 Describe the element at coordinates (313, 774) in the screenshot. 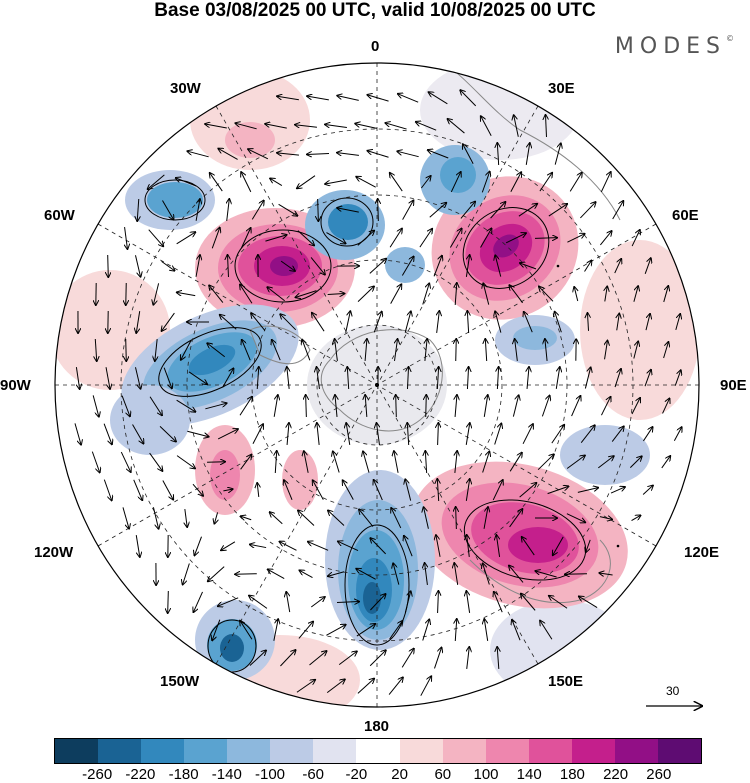

I see `colorbar-tick-label: -60` at that location.